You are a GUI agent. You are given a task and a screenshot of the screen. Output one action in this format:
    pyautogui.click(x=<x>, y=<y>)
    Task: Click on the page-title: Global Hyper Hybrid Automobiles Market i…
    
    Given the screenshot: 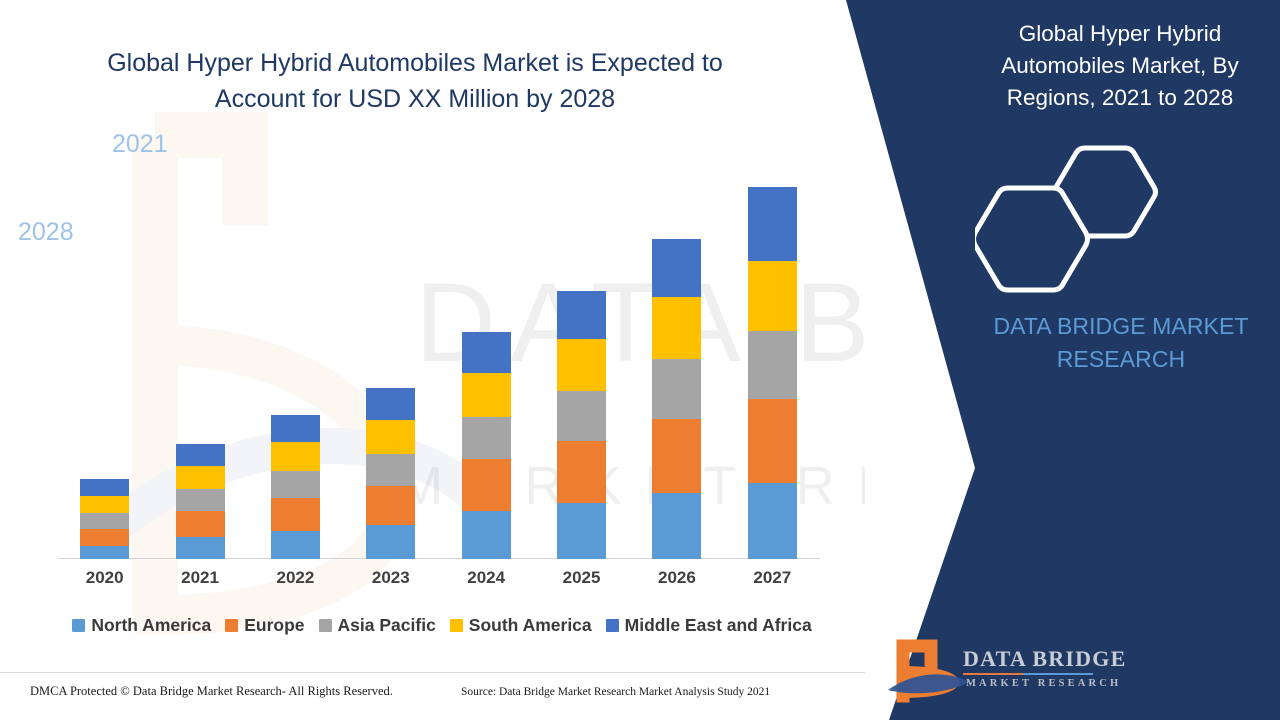 What is the action you would take?
    pyautogui.click(x=415, y=81)
    